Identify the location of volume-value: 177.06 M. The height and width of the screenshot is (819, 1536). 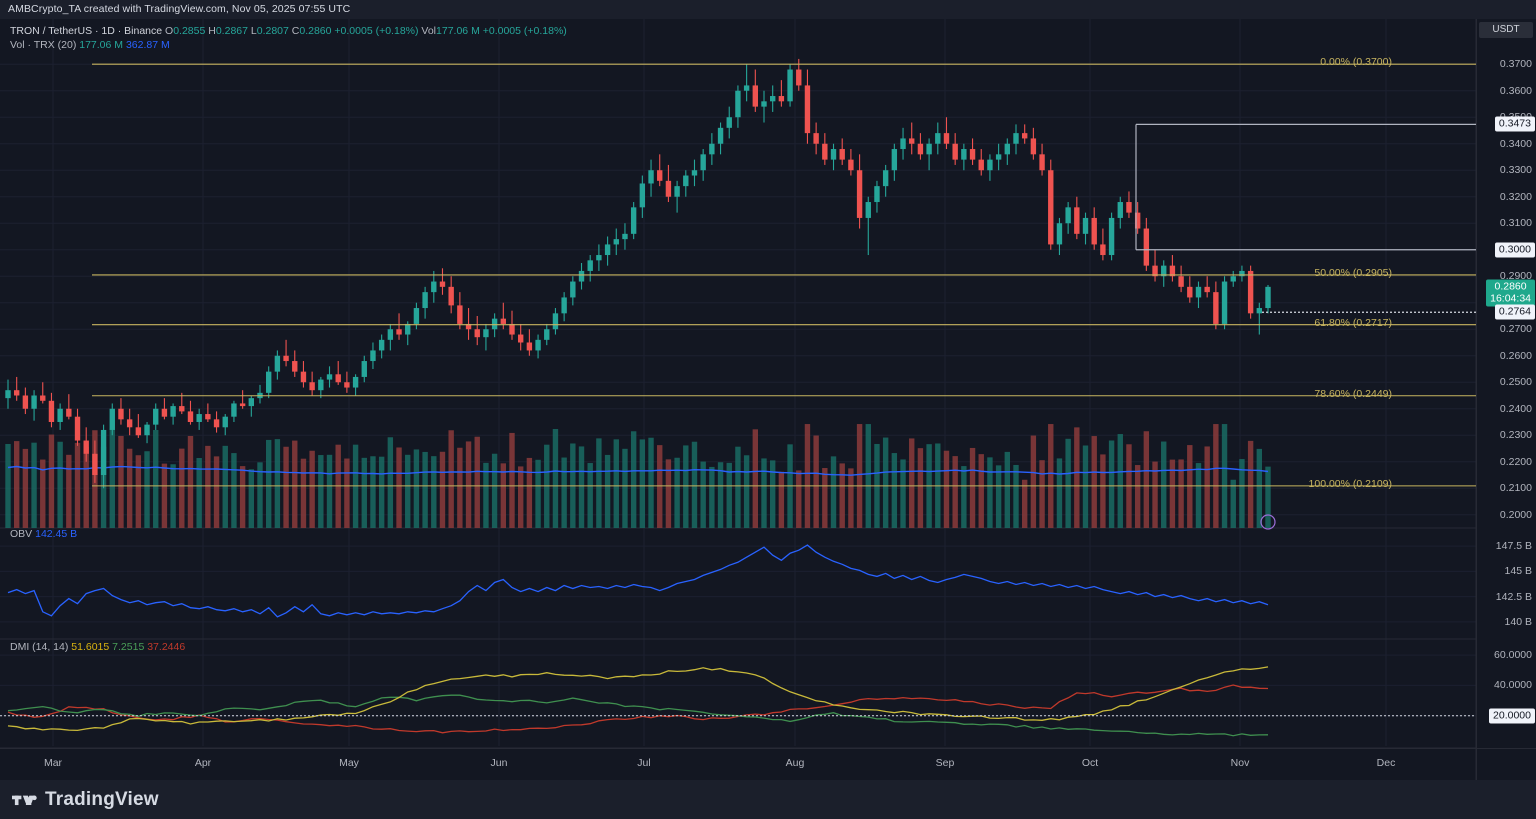
(458, 31).